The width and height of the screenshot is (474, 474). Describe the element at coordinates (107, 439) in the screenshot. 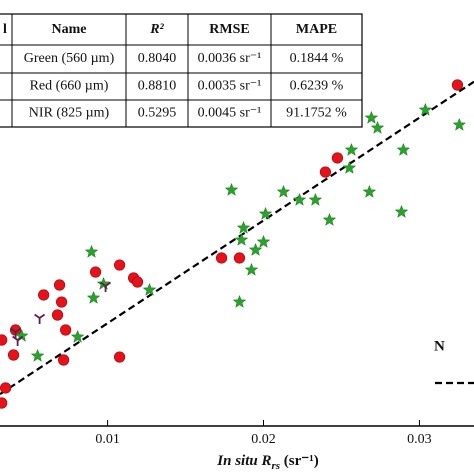

I see `x-tick-label: 0.01` at that location.